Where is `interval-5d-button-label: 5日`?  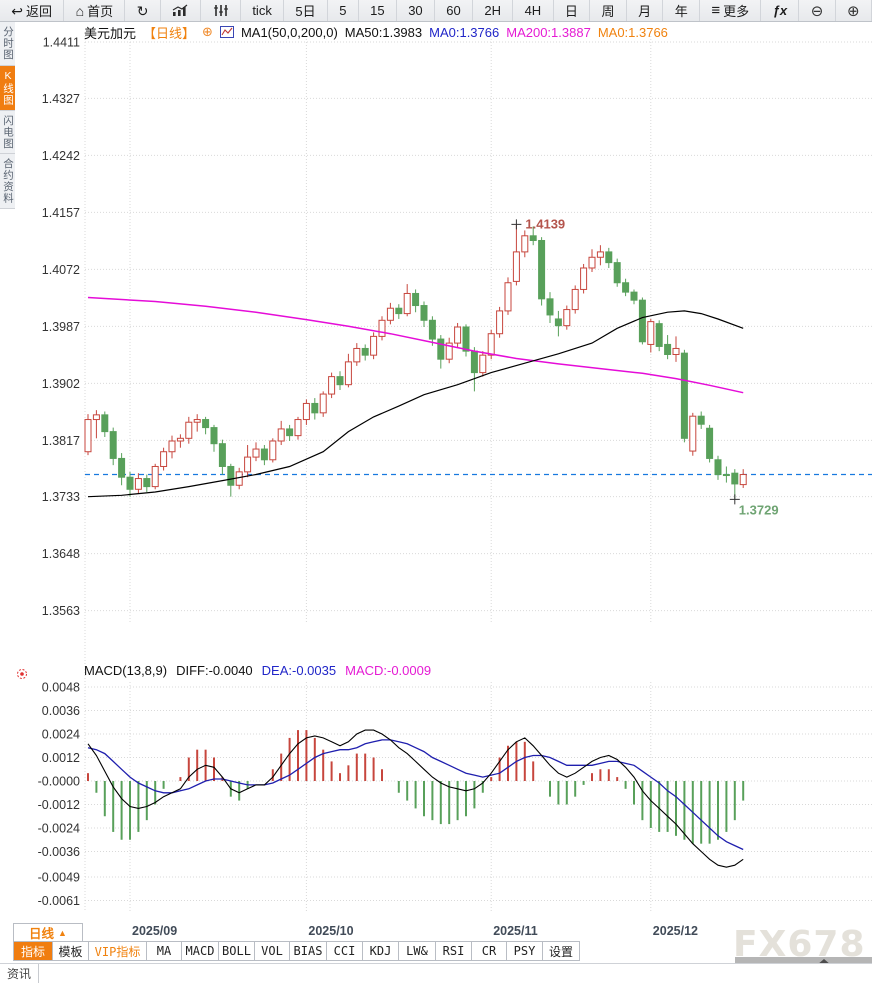 interval-5d-button-label: 5日 is located at coordinates (305, 11).